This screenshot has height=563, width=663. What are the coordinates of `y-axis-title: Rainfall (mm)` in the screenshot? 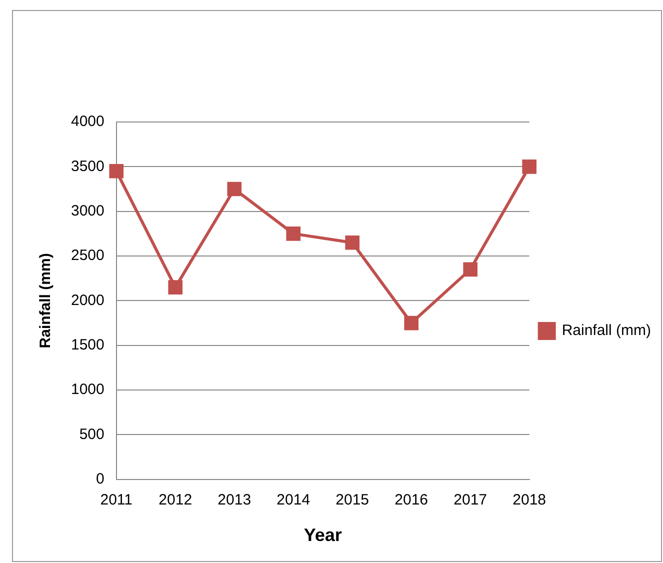 It's located at (45, 300).